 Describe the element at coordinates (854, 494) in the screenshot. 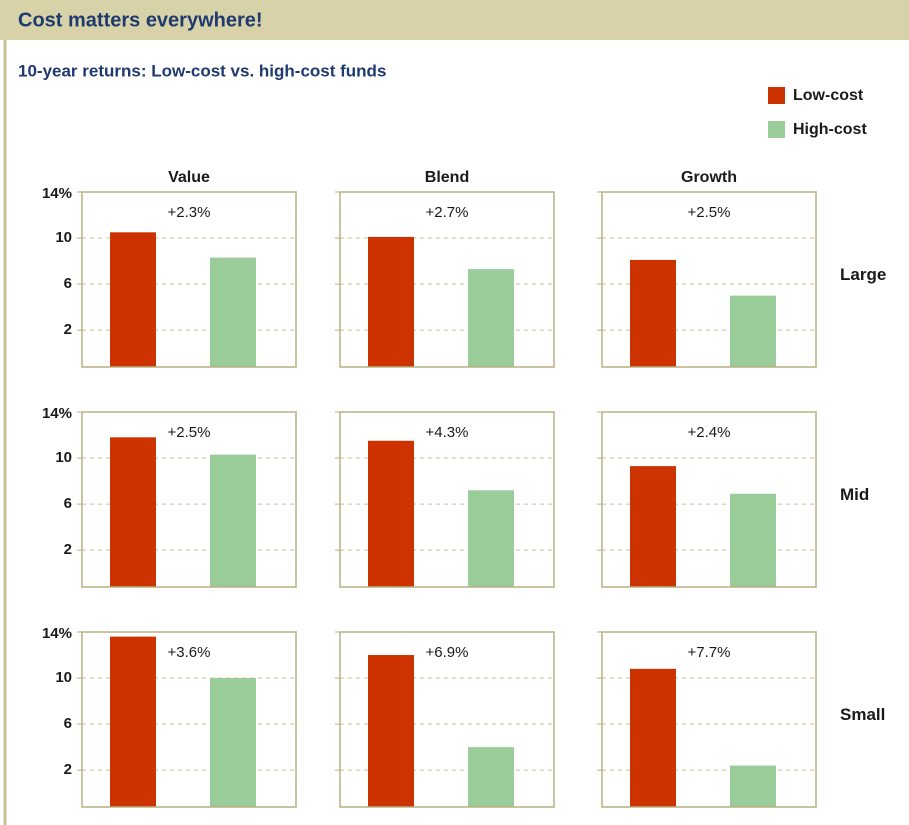

I see `row-label: Mid` at that location.